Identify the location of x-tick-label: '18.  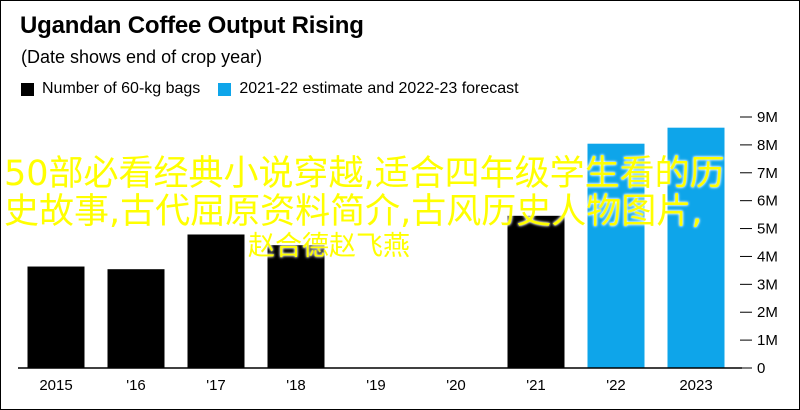
(296, 385).